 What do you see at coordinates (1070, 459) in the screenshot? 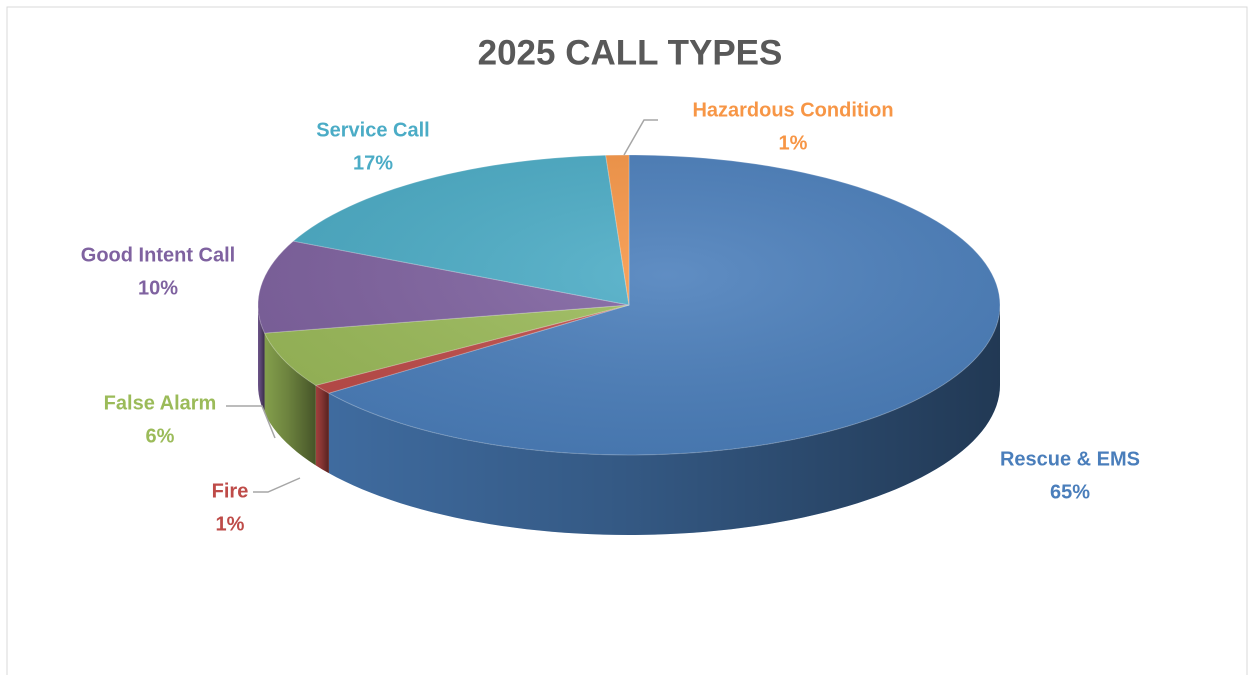
I see `data-label-name: Rescue & EMS` at bounding box center [1070, 459].